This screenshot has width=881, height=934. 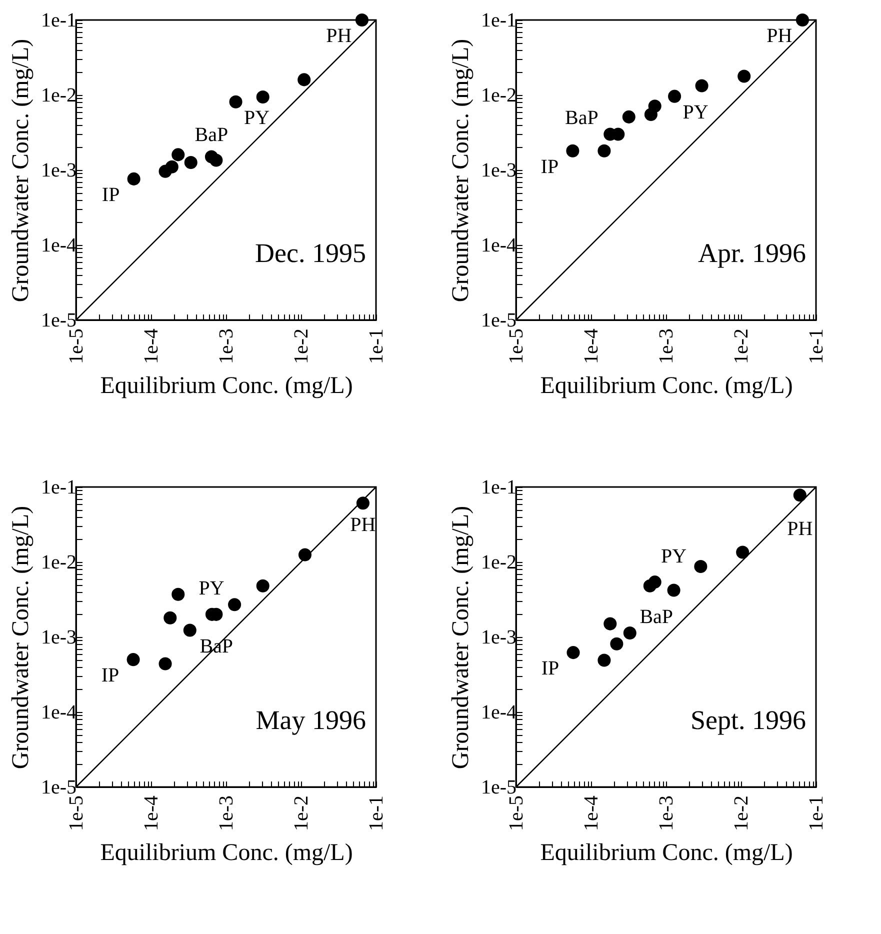 I want to click on annotation: Dec. 1995, so click(x=310, y=253).